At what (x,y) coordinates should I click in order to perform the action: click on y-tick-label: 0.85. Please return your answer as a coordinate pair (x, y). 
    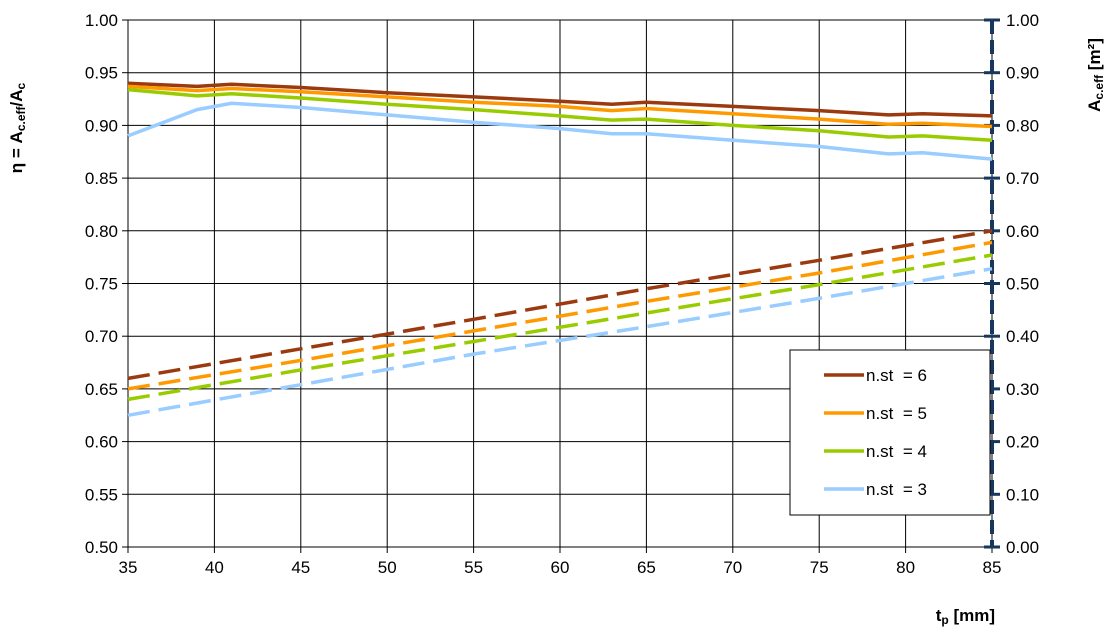
    Looking at the image, I should click on (101, 178).